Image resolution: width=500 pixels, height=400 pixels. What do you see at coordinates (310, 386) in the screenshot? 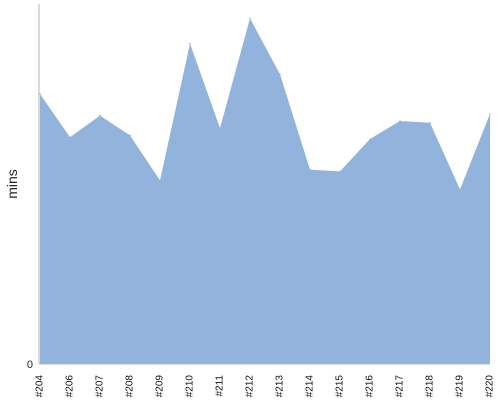
I see `x-tick-label: #214` at bounding box center [310, 386].